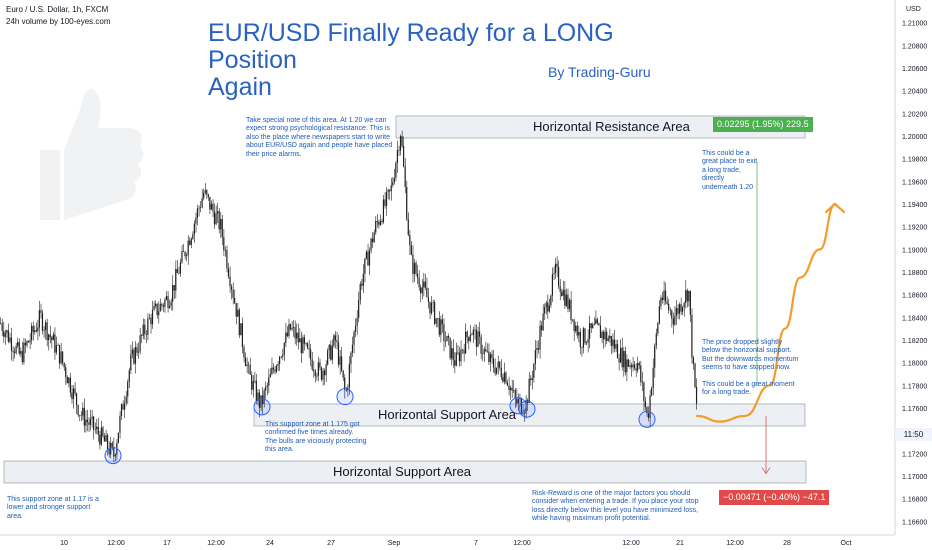  What do you see at coordinates (774, 497) in the screenshot?
I see `stop-loss-label: −0.00471 (−0.40%) −47.1` at bounding box center [774, 497].